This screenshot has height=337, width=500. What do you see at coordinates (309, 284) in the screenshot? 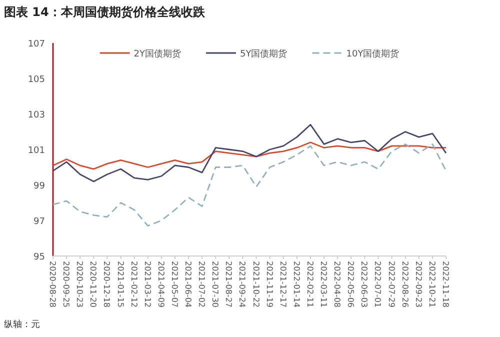
I see `x-tick-label: 2022-02-11` at bounding box center [309, 284].